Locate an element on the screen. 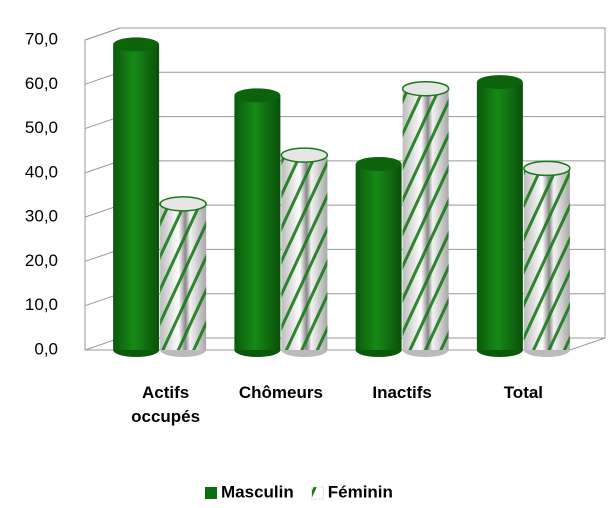  y-tick-label: 60,0 is located at coordinates (41, 83).